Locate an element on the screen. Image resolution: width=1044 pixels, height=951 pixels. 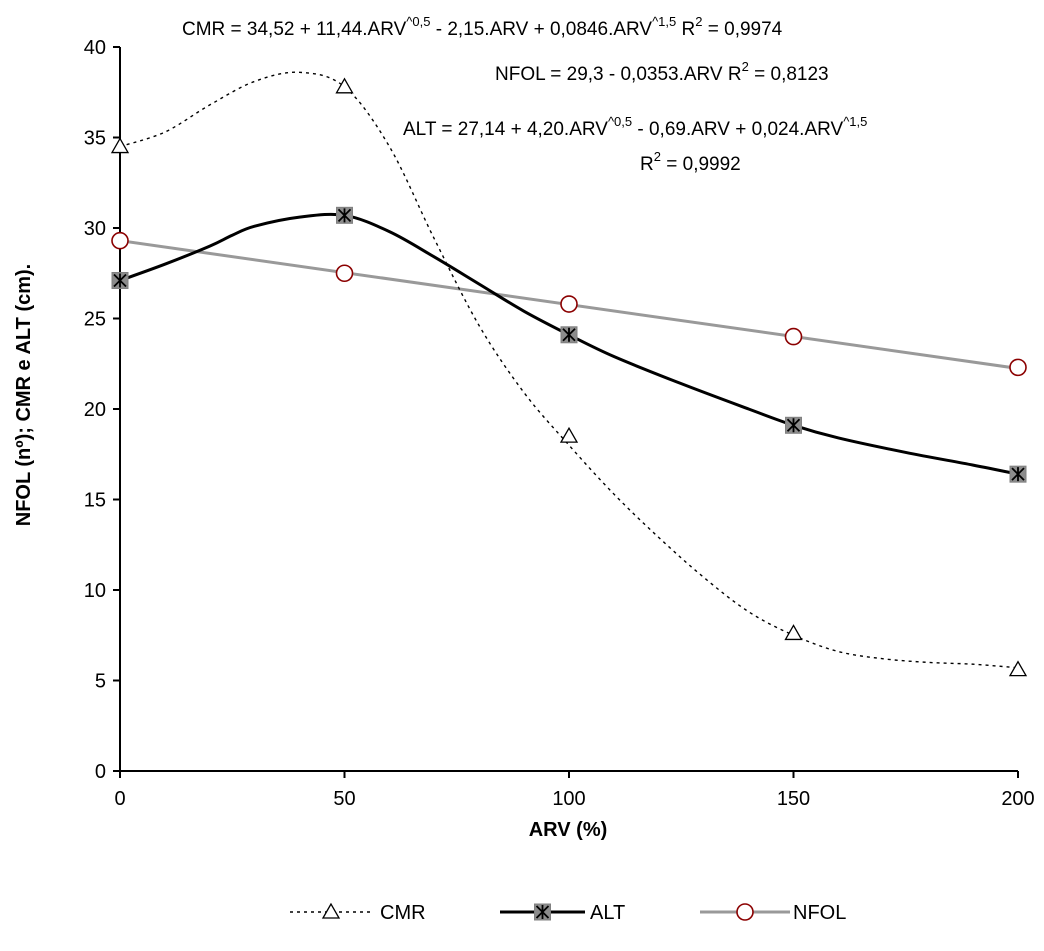
x-tick-label: 100 is located at coordinates (568, 799).